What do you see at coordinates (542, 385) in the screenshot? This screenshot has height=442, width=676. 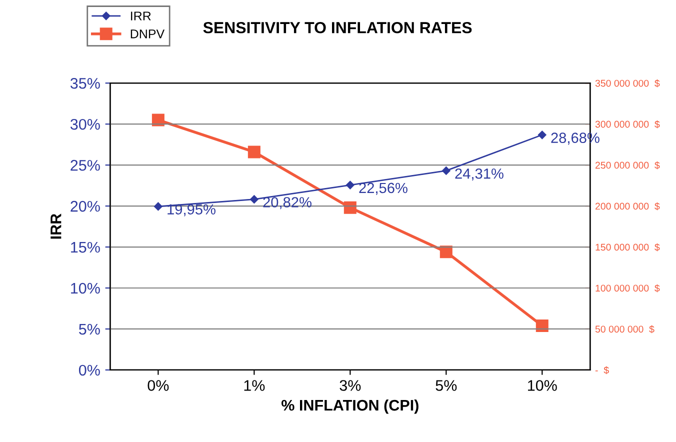 I see `x-tick-label: 10%` at bounding box center [542, 385].